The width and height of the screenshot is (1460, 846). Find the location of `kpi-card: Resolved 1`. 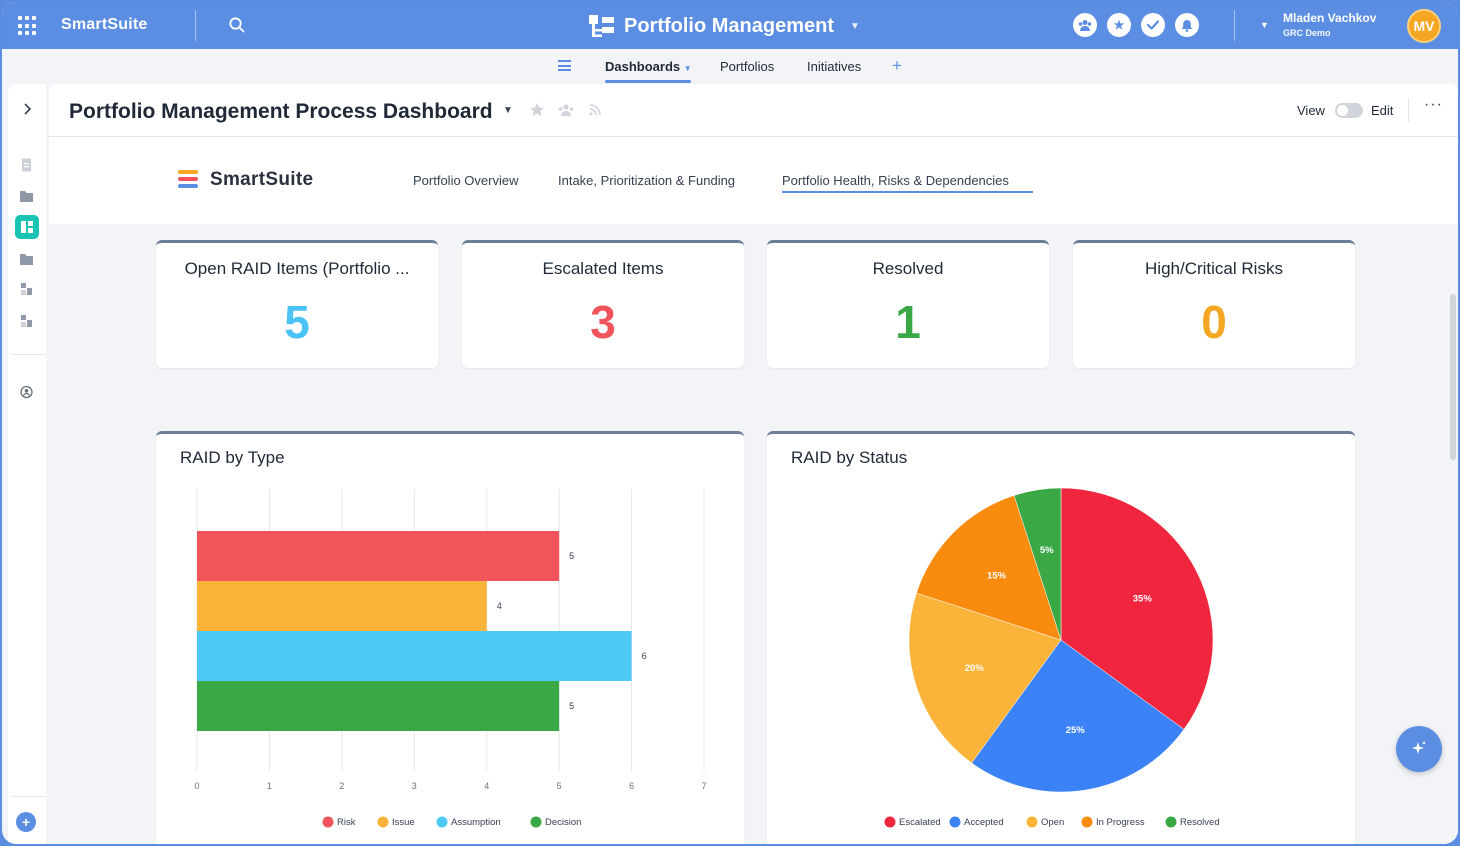

kpi-card: Resolved 1 is located at coordinates (908, 304).